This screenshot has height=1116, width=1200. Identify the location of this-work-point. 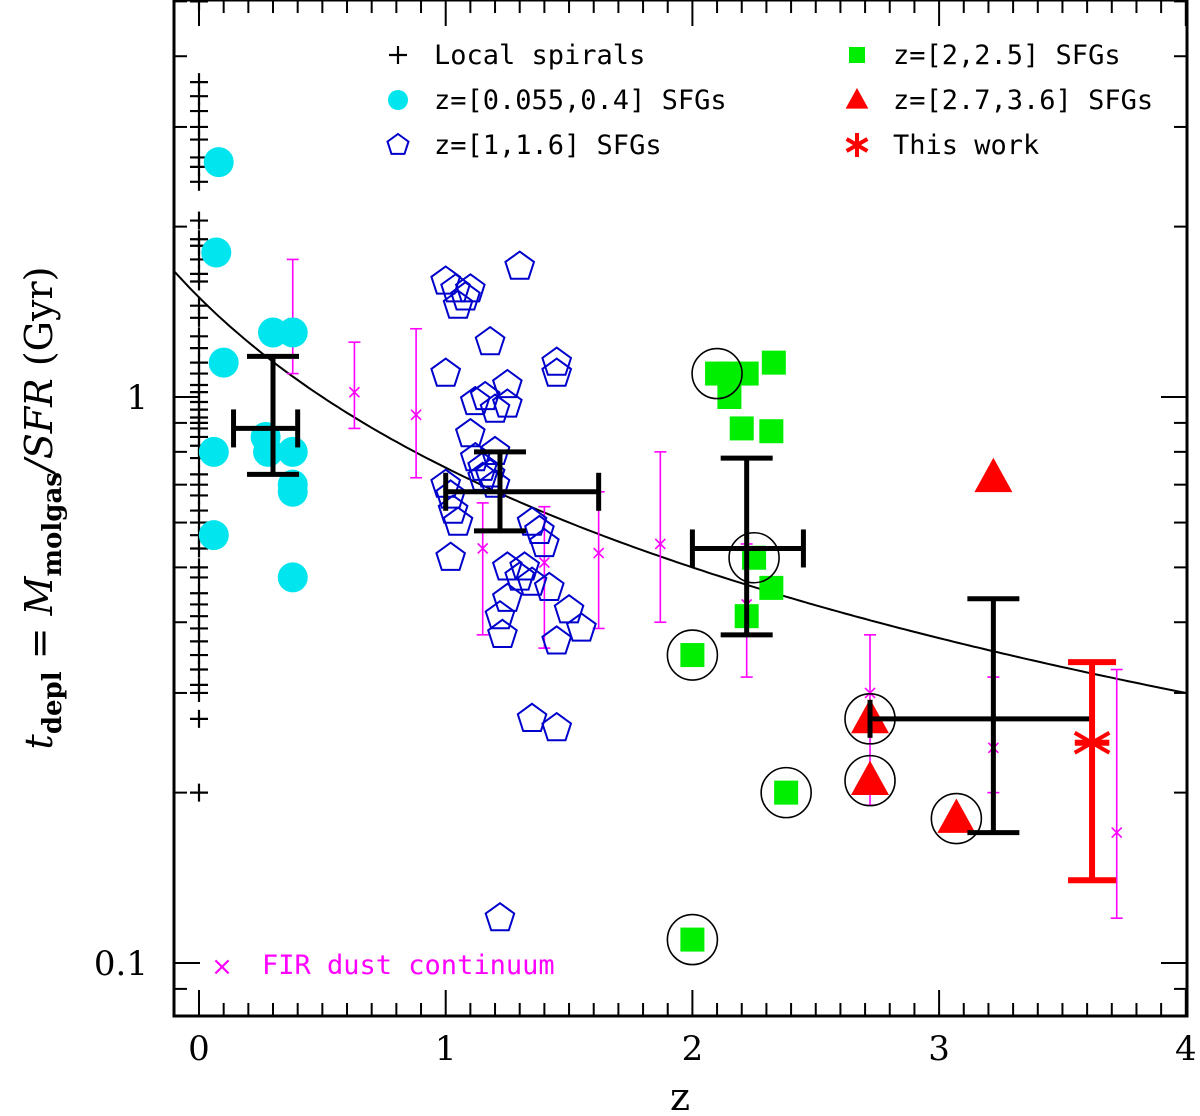
(1092, 771).